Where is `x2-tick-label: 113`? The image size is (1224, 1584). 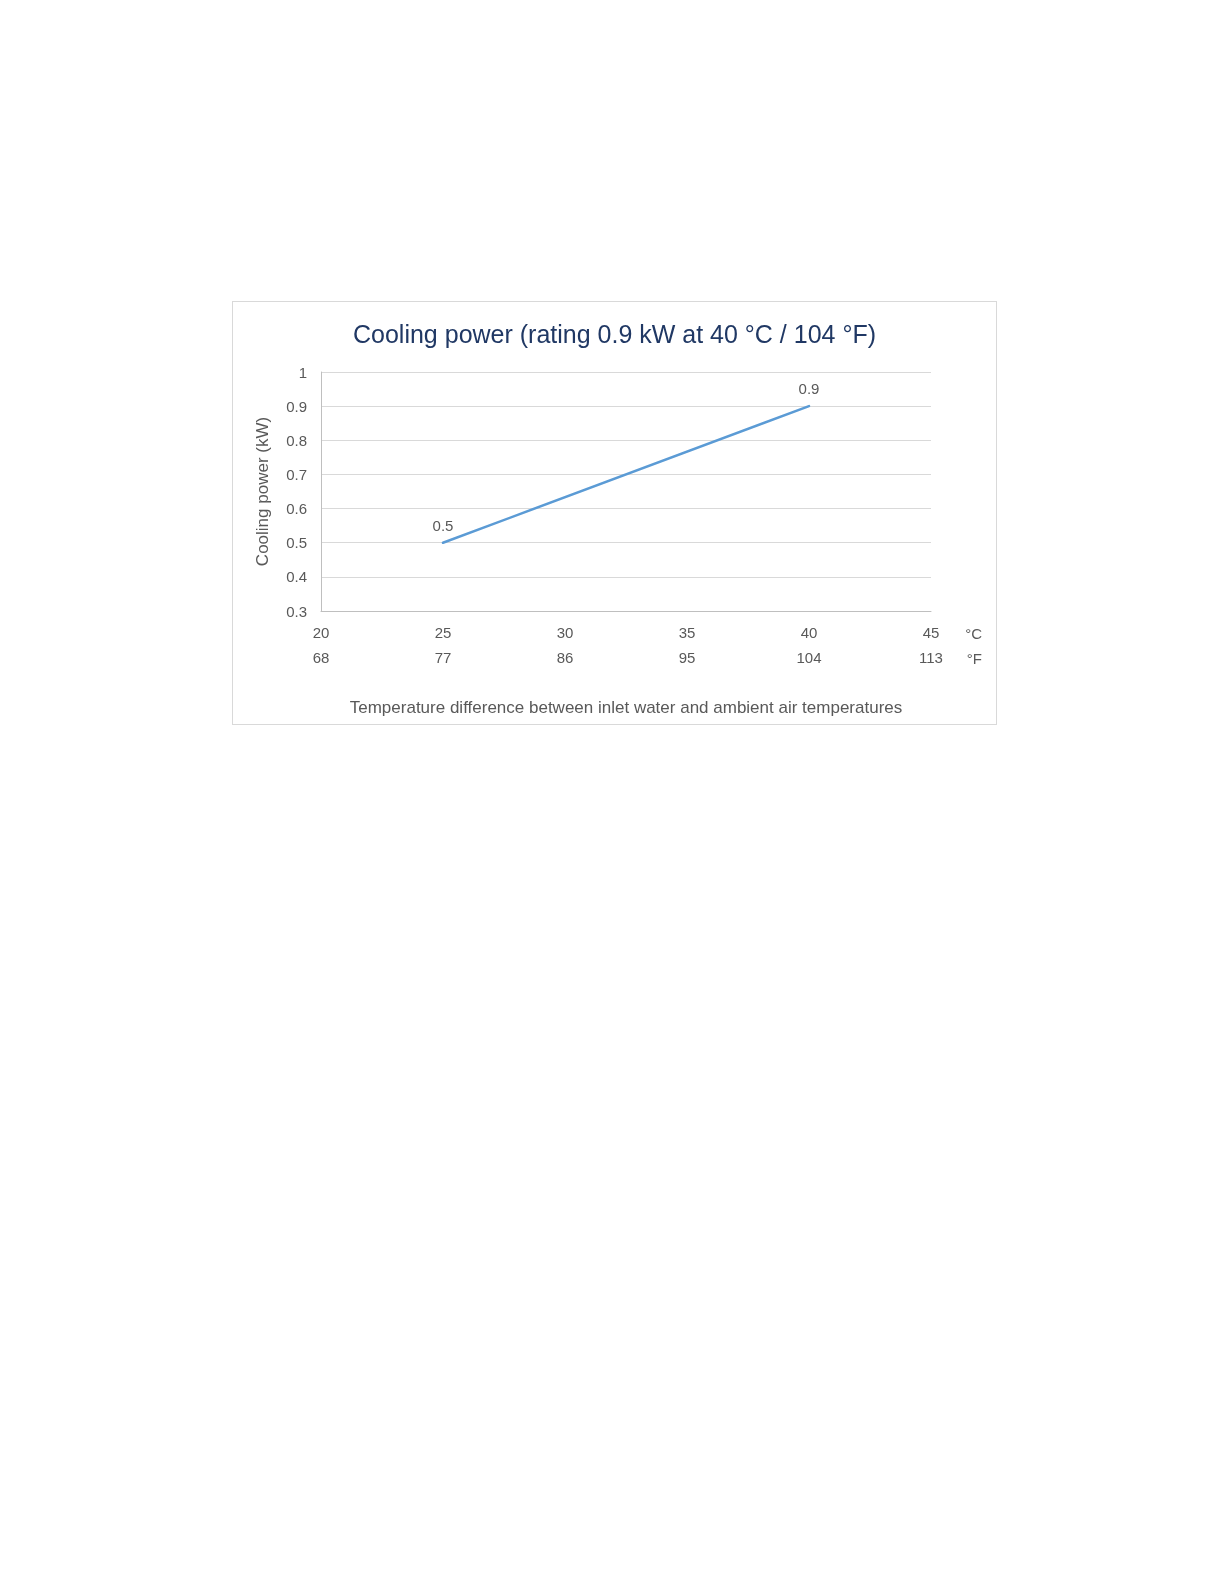 x2-tick-label: 113 is located at coordinates (931, 657).